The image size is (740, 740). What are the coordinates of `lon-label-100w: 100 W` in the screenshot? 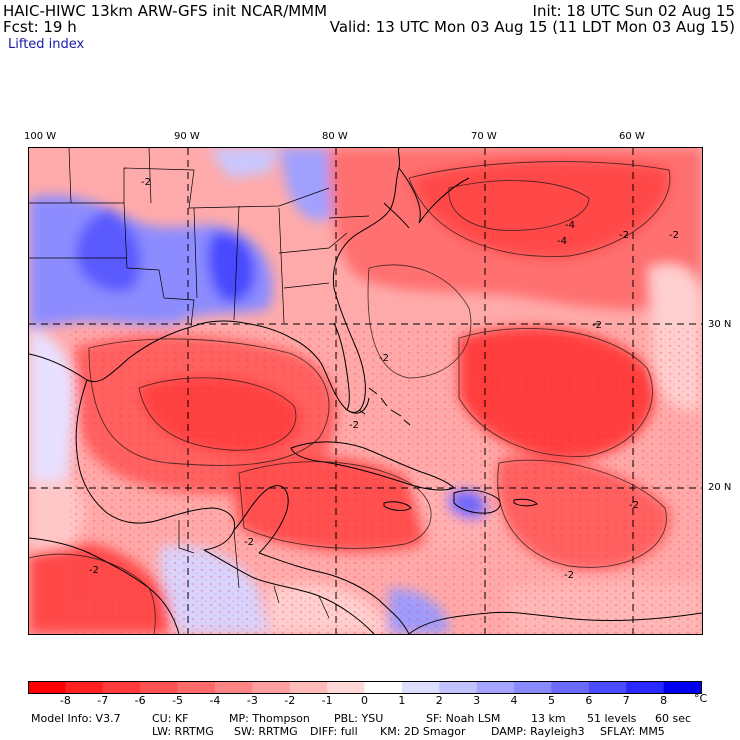 It's located at (40, 136).